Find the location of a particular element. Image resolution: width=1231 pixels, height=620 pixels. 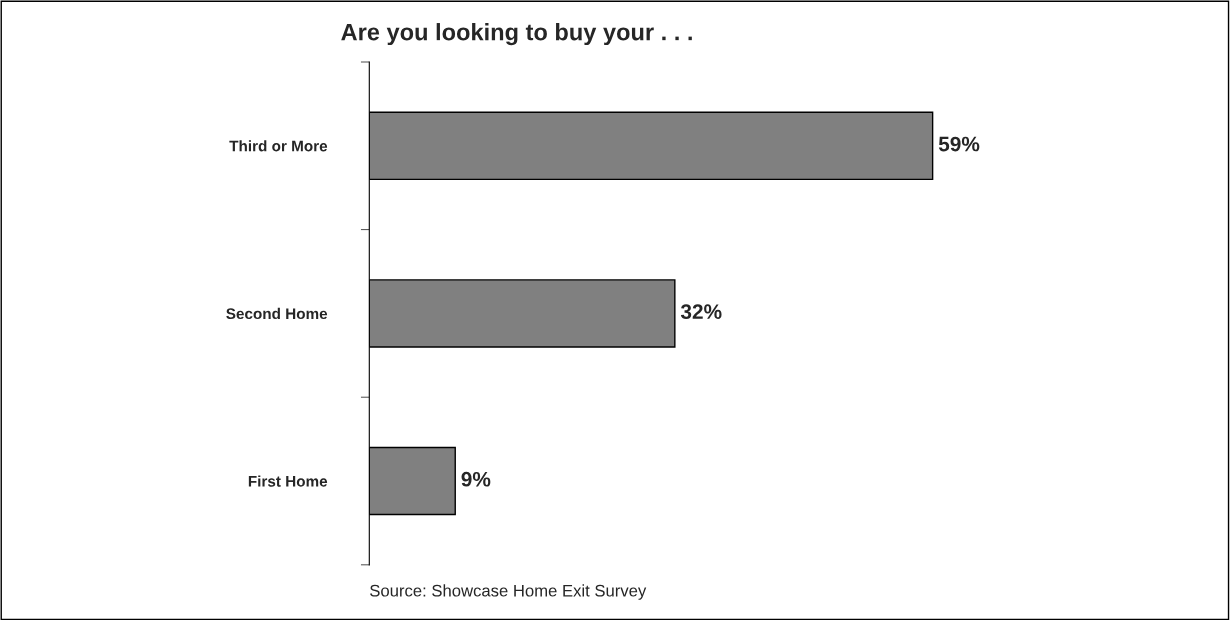

y-tick-label: First Home is located at coordinates (288, 481).